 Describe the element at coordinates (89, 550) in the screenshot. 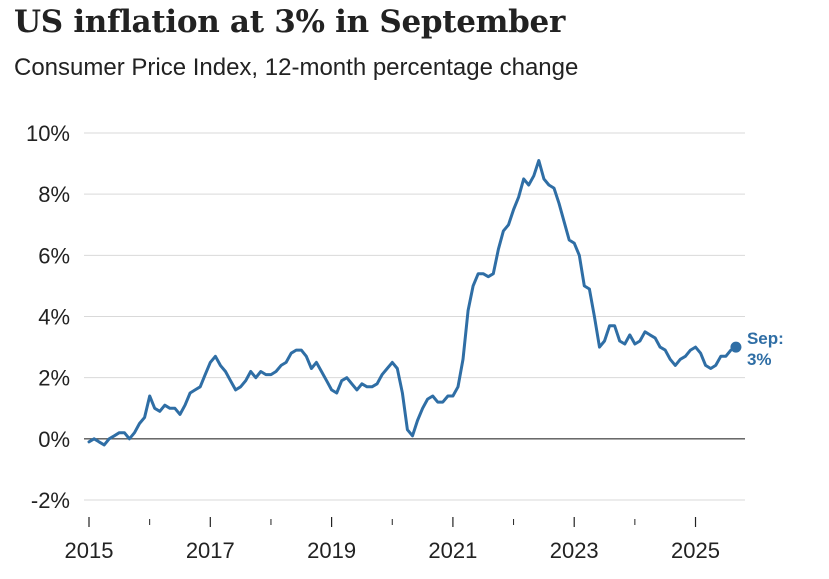

I see `x-tick-label: 2015` at that location.